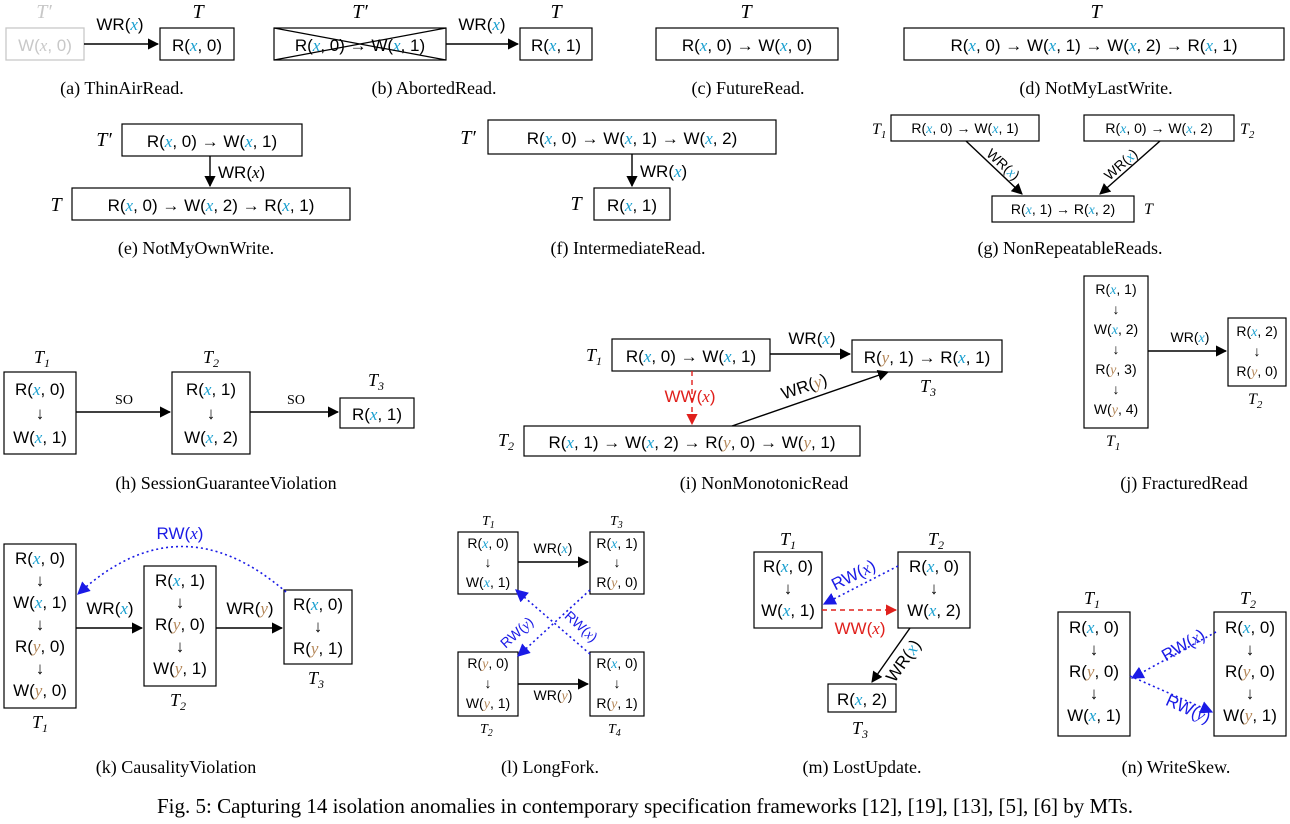  Describe the element at coordinates (211, 205) in the screenshot. I see `svg-text: R(x, 0) → W(x, 2) → R(x, 1)` at that location.